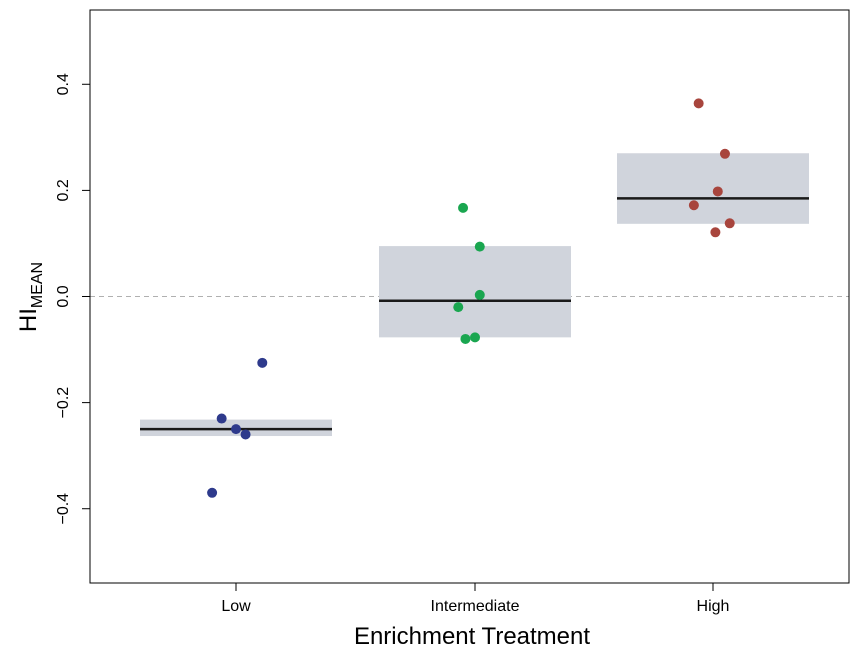  What do you see at coordinates (63, 296) in the screenshot?
I see `y-tick-label: 0.0` at bounding box center [63, 296].